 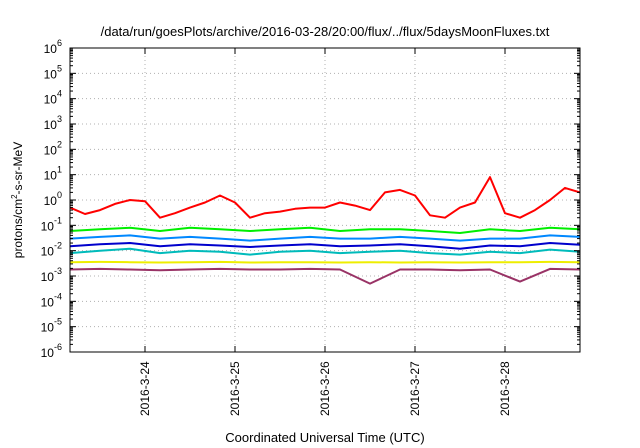 What do you see at coordinates (415, 388) in the screenshot?
I see `x-tick-label: 2016-3-27` at bounding box center [415, 388].